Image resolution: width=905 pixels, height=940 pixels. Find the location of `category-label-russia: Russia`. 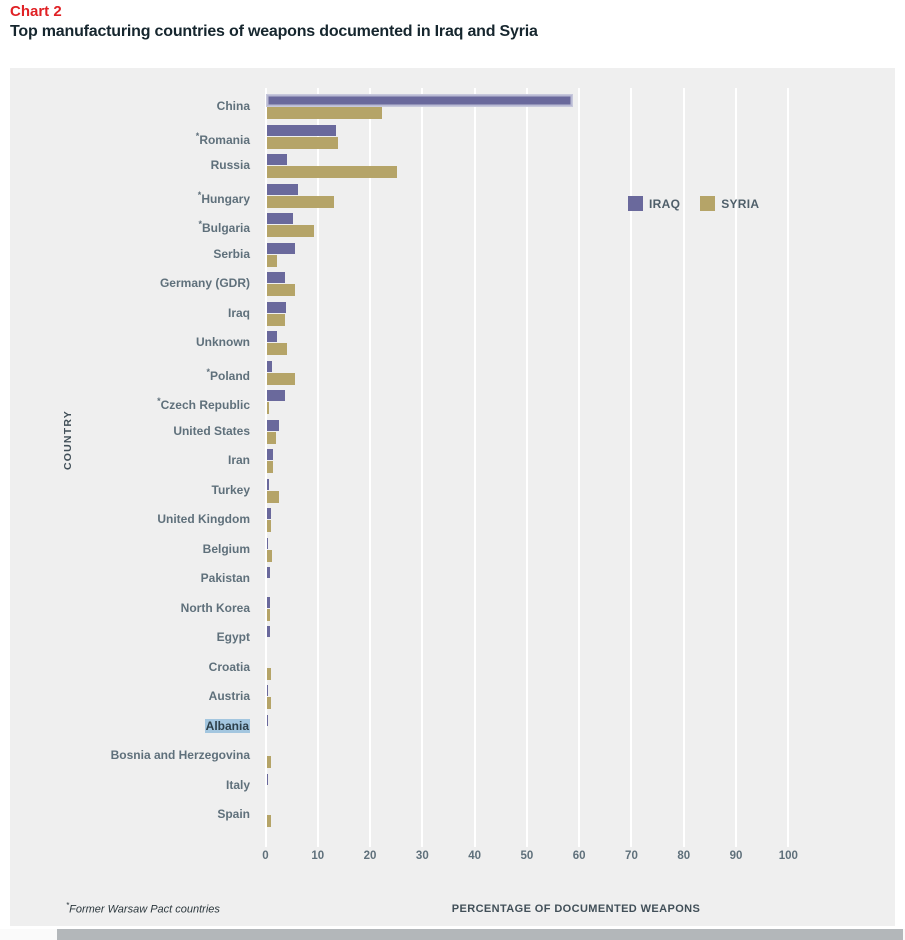

category-label-russia: Russia is located at coordinates (230, 165).